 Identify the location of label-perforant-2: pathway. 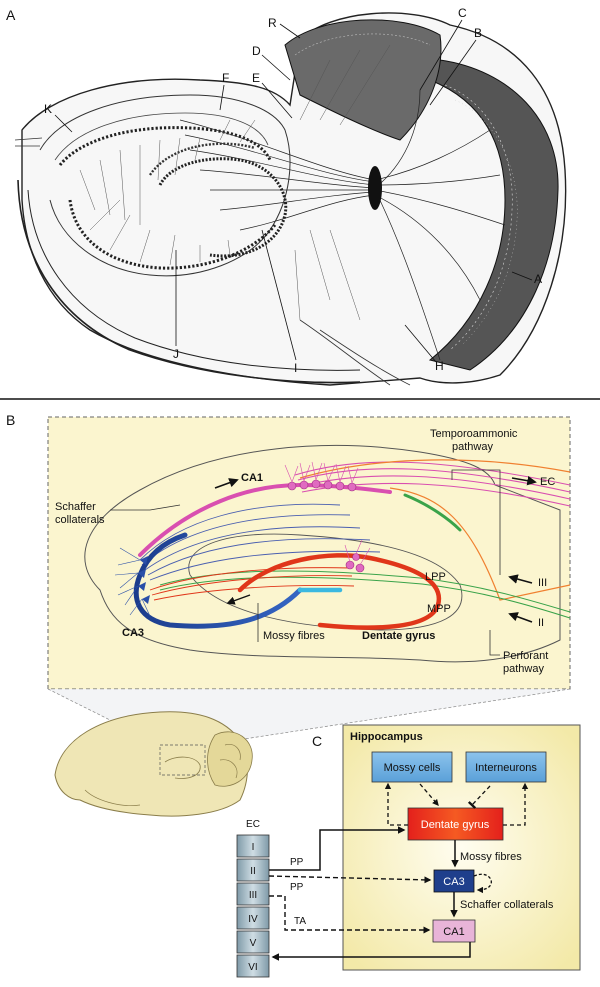
(523, 669).